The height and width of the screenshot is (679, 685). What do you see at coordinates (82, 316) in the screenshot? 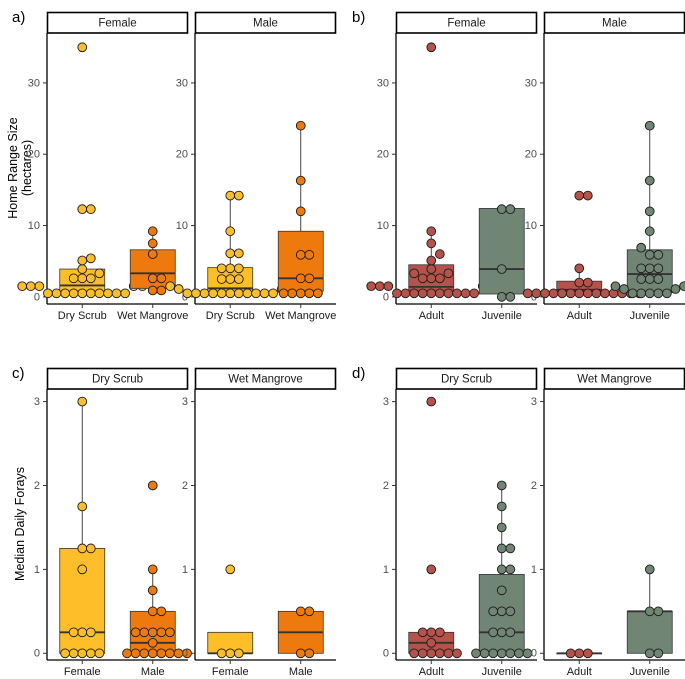
I see `x-tick-label: Dry Scrub` at bounding box center [82, 316].